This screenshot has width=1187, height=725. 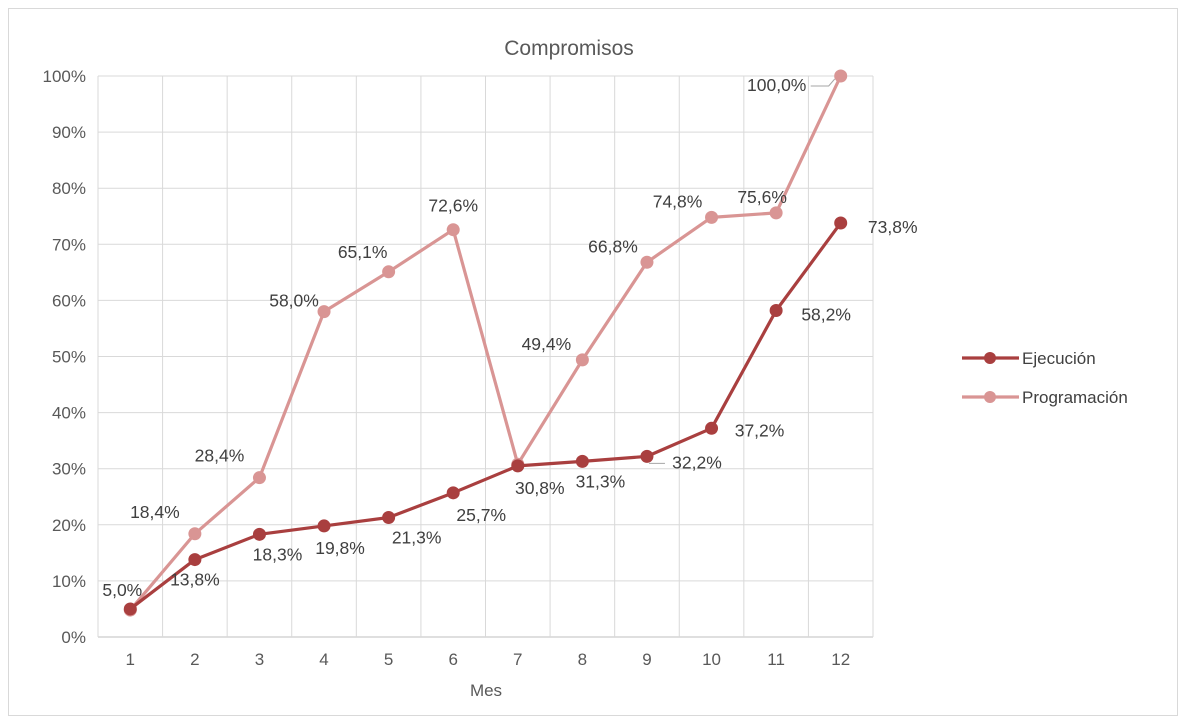 I want to click on legend-label: Ejecución, so click(x=1059, y=358).